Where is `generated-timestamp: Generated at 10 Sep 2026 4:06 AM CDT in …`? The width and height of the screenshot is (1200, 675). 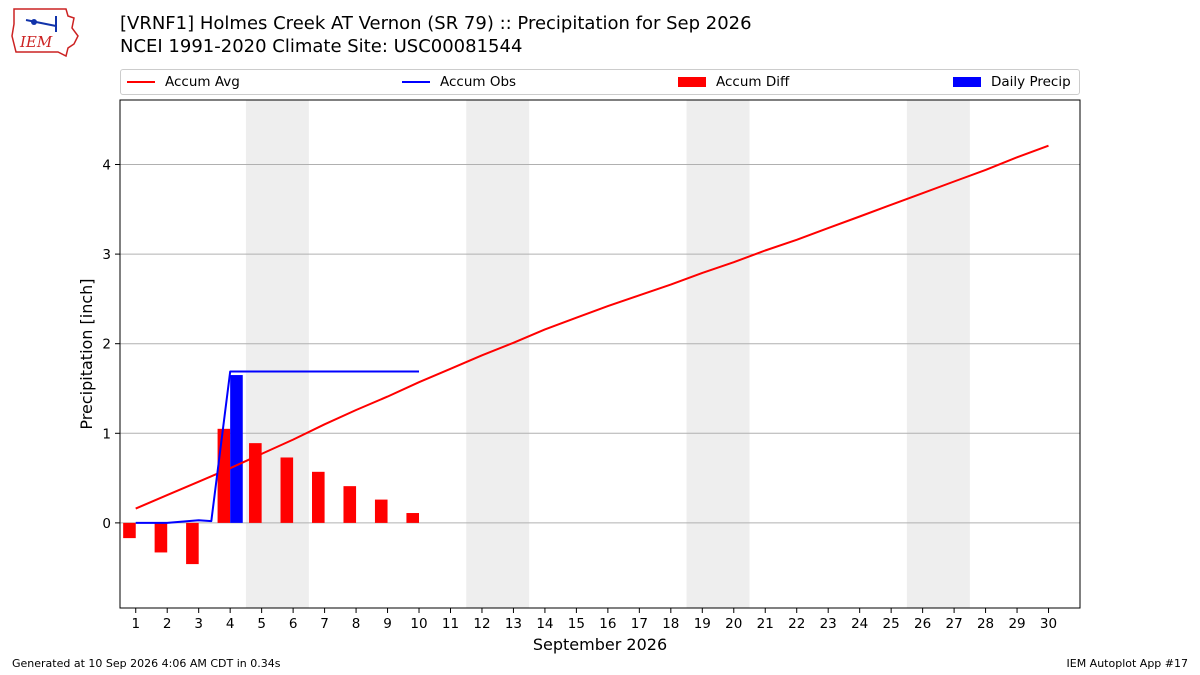
generated-timestamp: Generated at 10 Sep 2026 4:06 AM CDT in … is located at coordinates (146, 663).